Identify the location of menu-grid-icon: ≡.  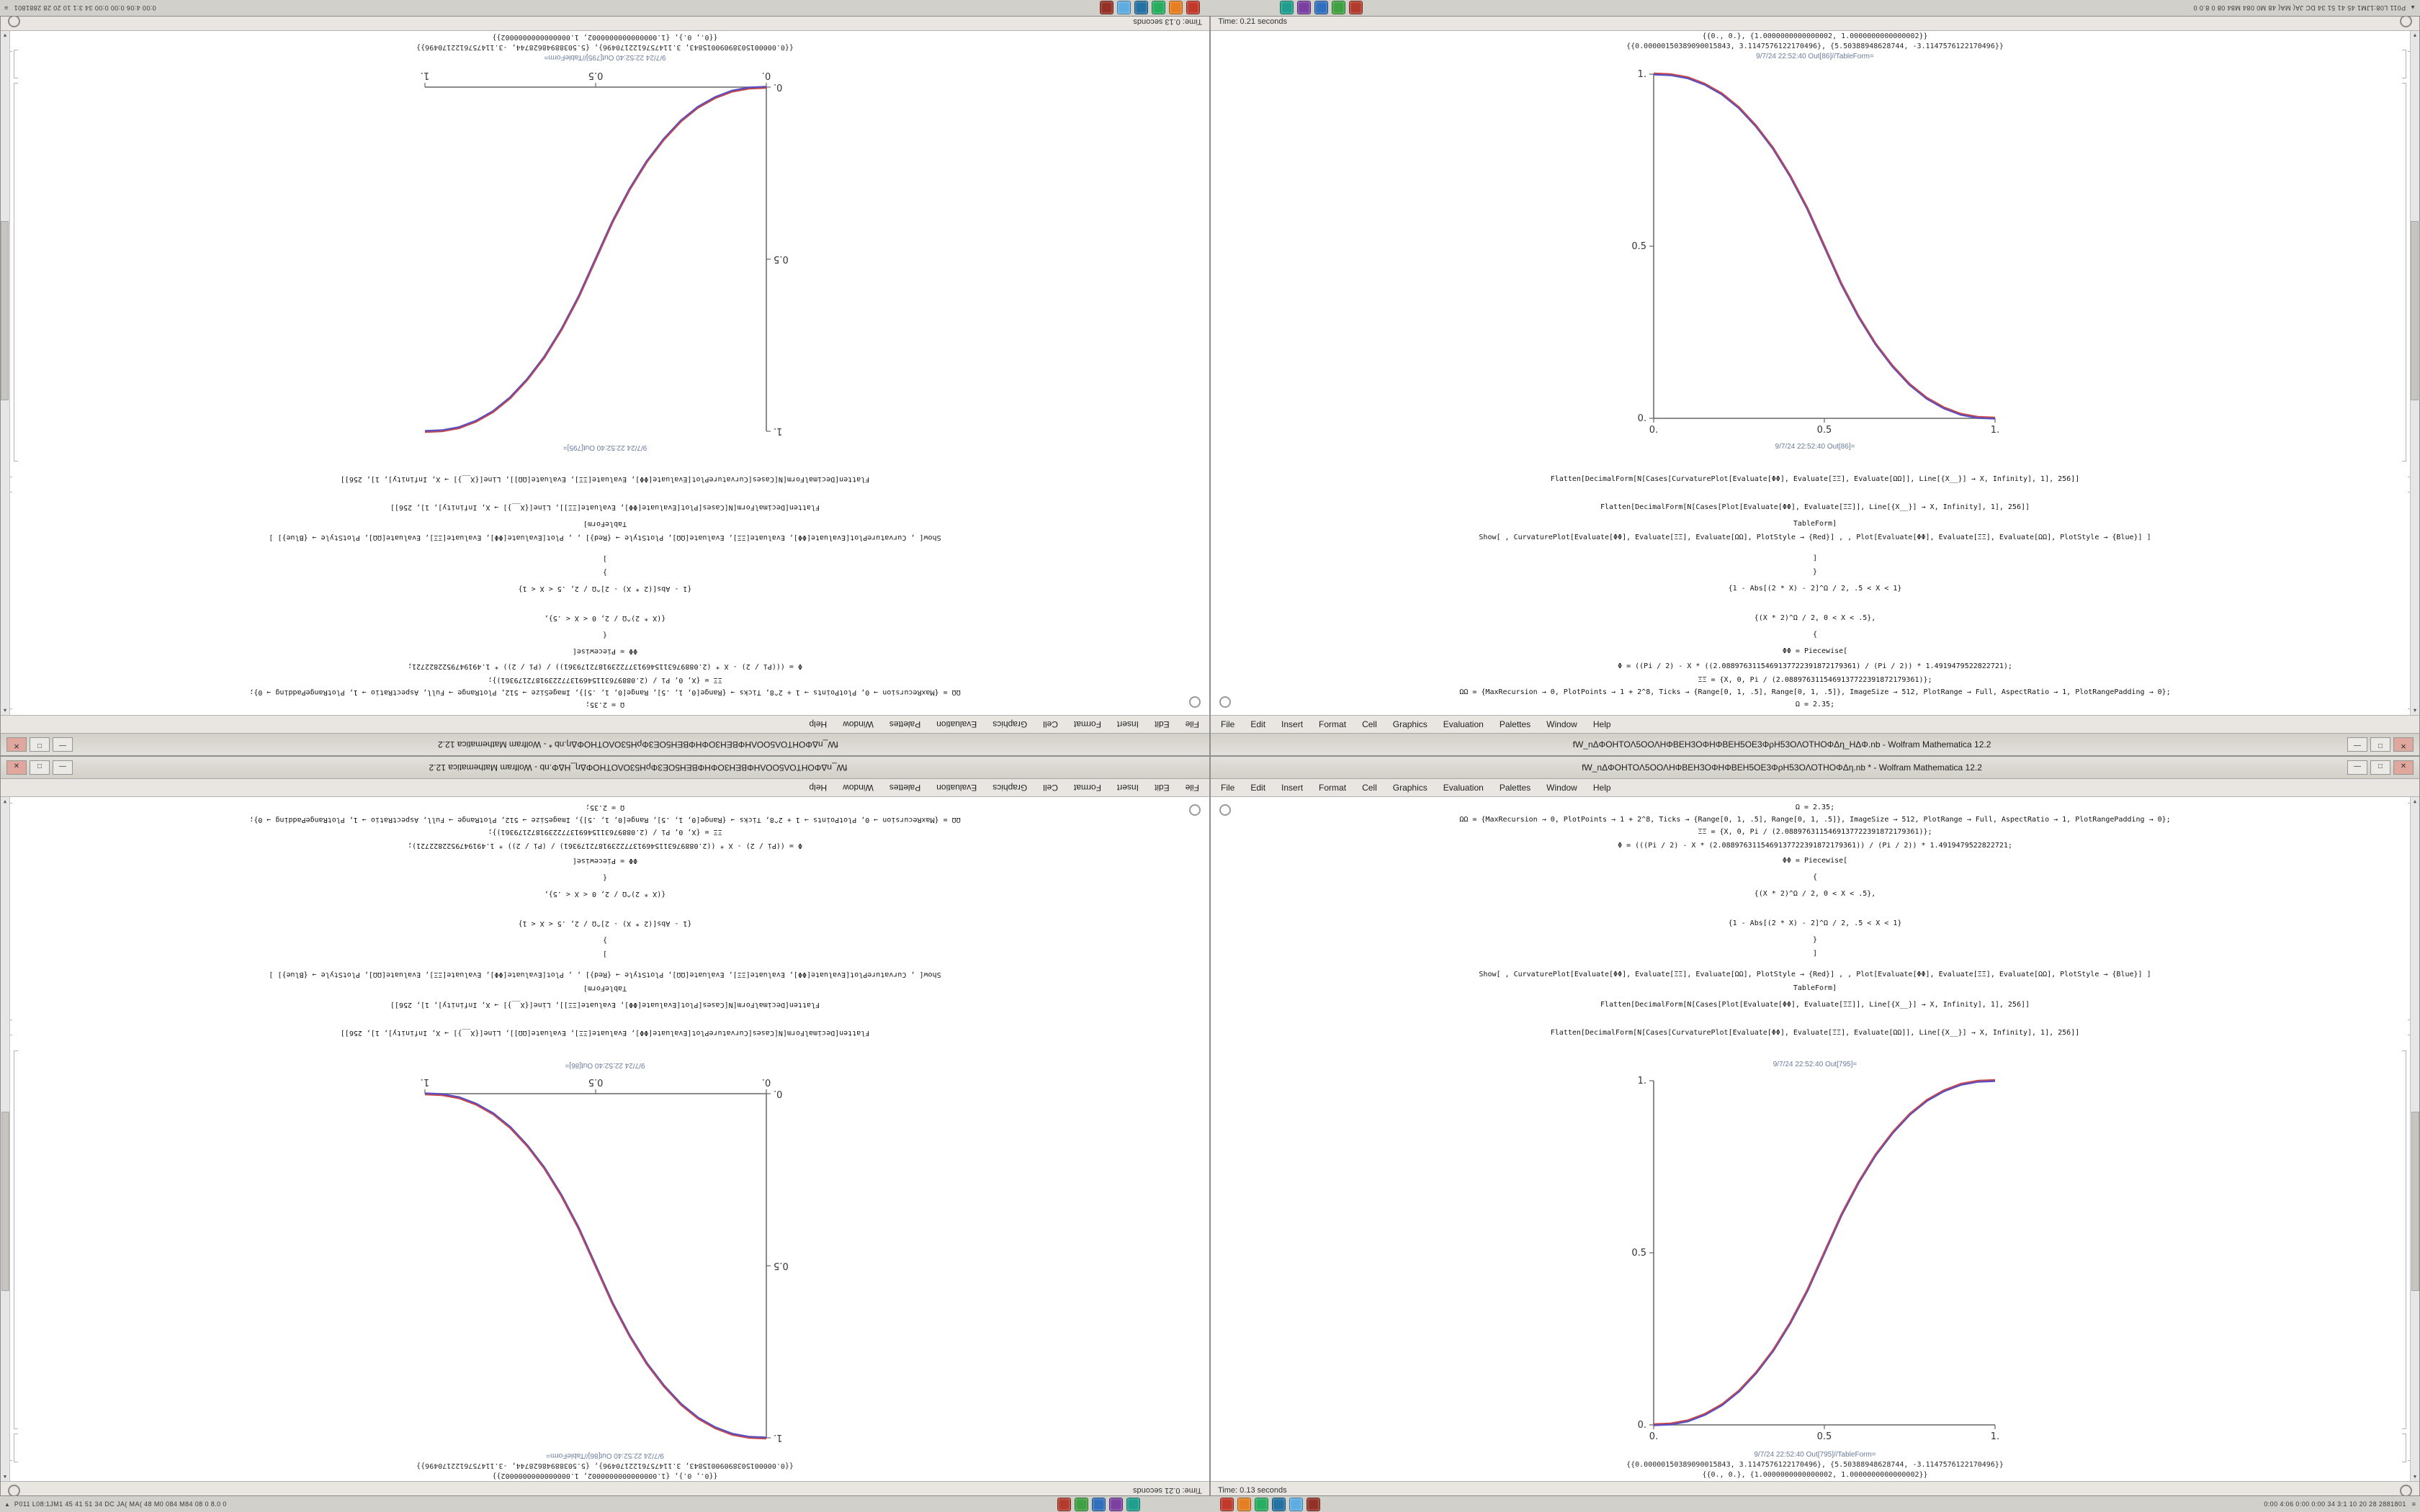
(2413, 1504).